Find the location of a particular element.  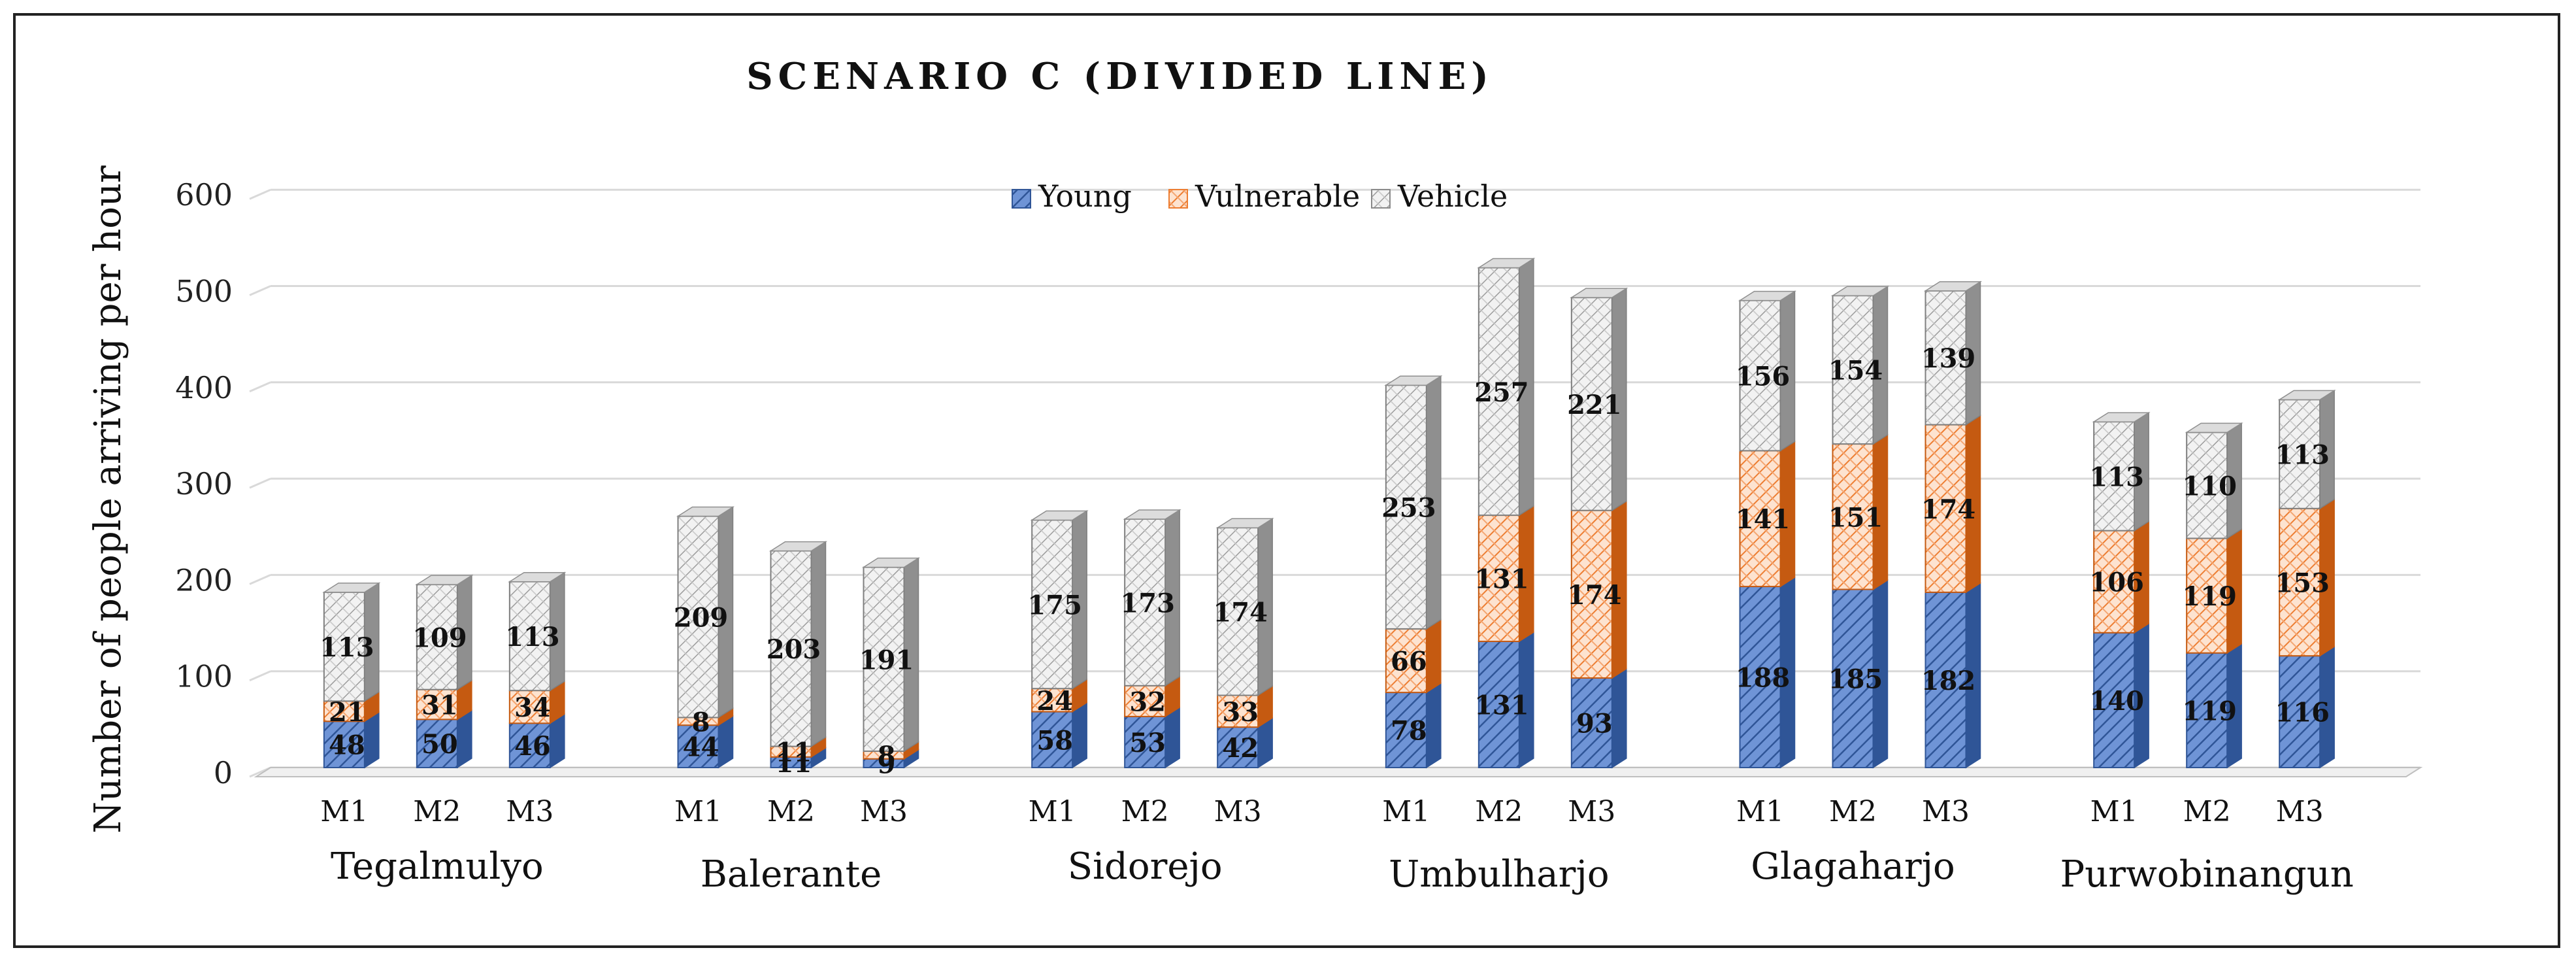

bar-side-vulnerable is located at coordinates (1434, 656).